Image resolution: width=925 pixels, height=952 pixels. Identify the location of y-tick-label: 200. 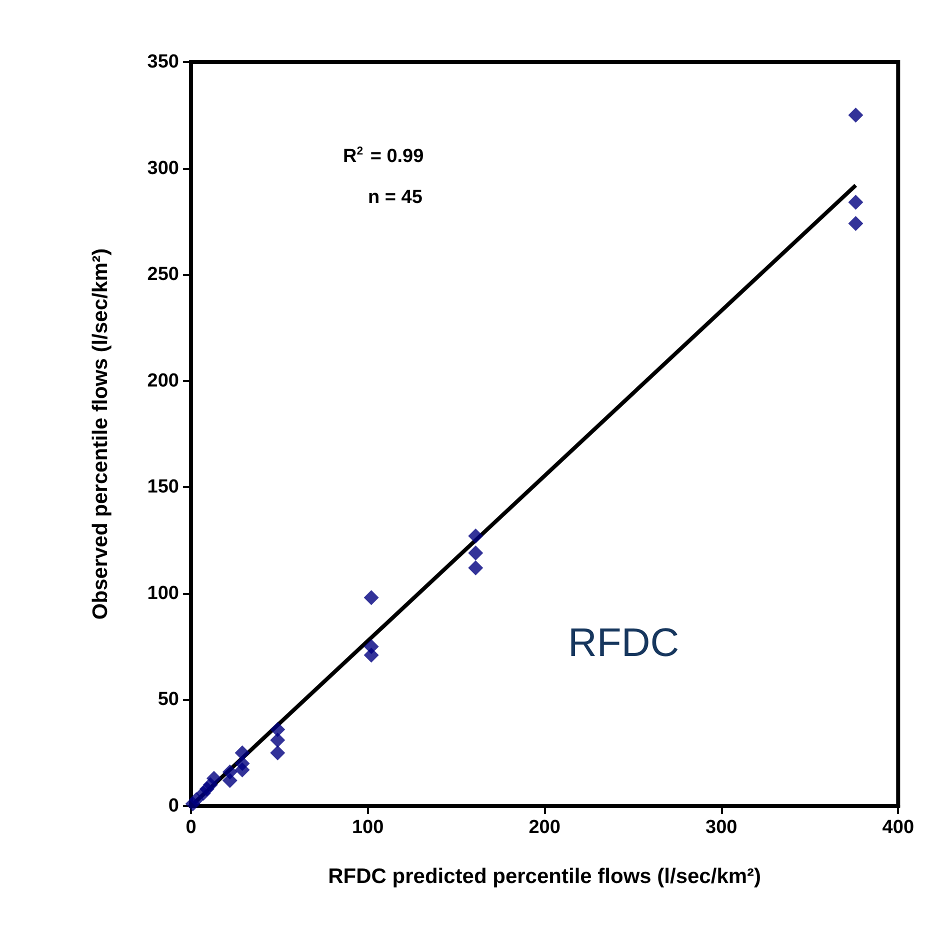
(163, 381).